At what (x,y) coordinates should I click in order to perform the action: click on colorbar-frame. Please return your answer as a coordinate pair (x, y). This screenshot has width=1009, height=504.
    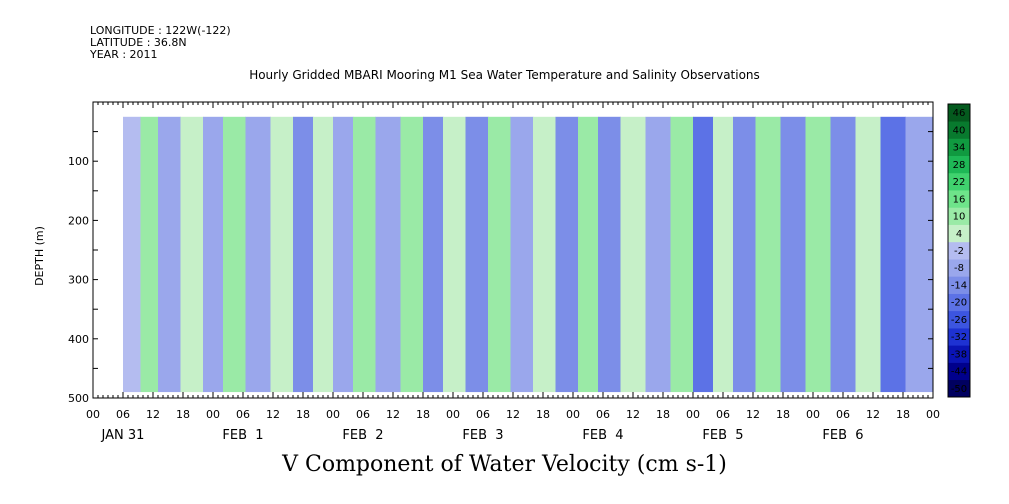
    Looking at the image, I should click on (959, 250).